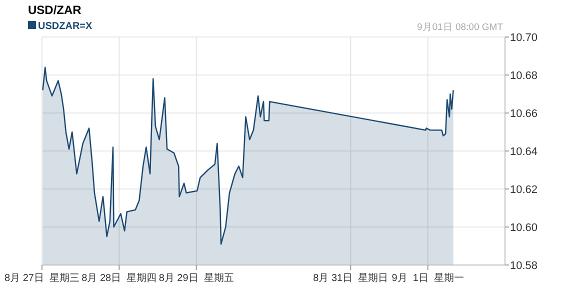 The width and height of the screenshot is (568, 301). Describe the element at coordinates (524, 228) in the screenshot. I see `y-tick-label: 10.60` at that location.